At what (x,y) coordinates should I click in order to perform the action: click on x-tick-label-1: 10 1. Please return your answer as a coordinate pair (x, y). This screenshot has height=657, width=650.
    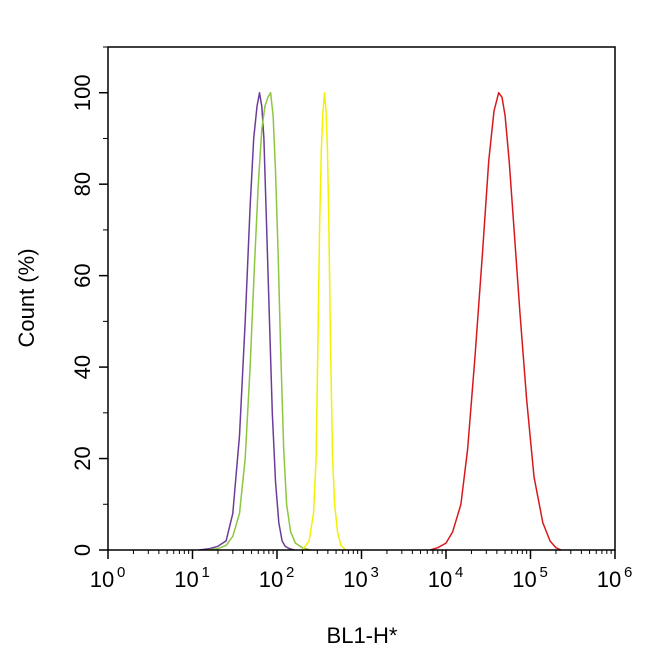
    Looking at the image, I should click on (192, 578).